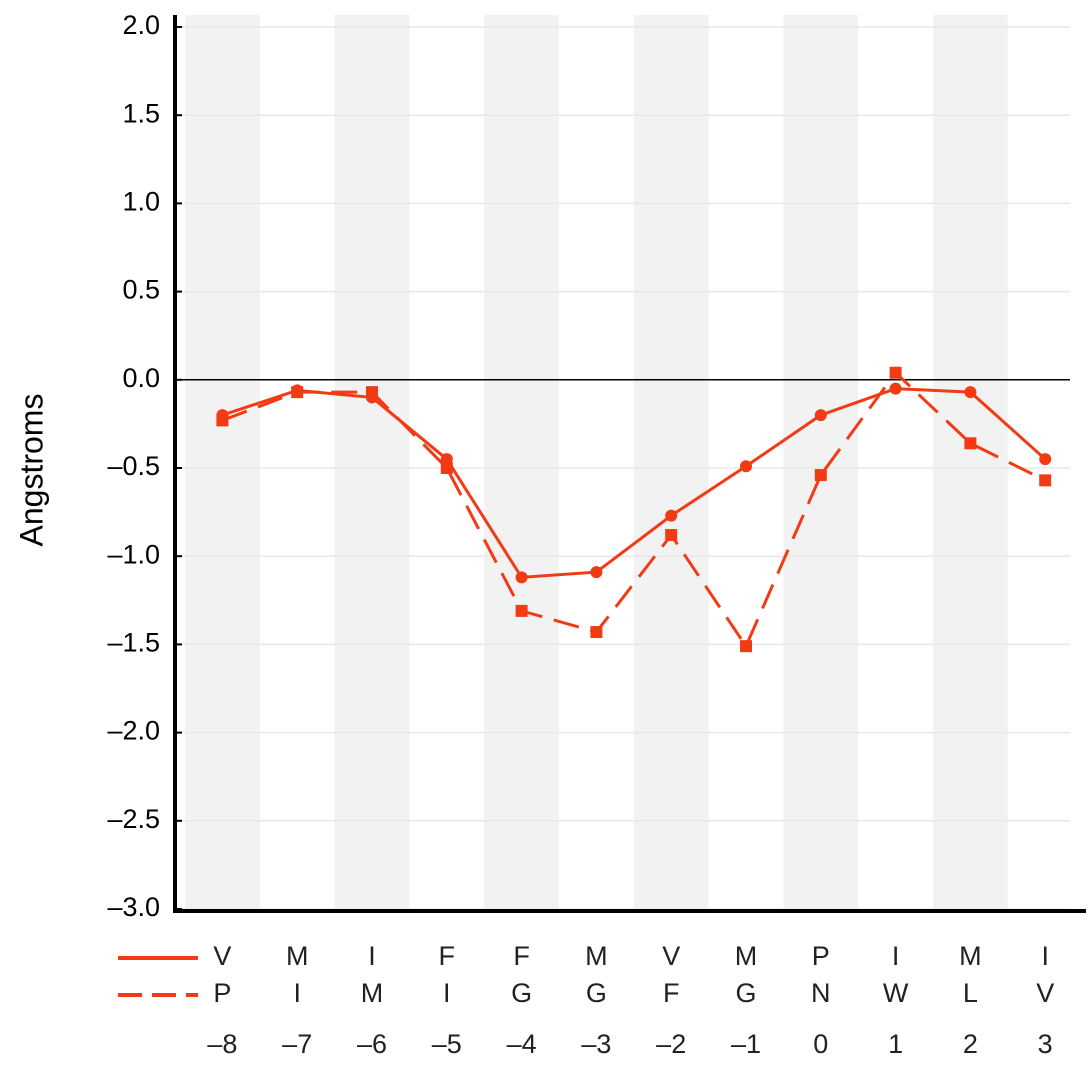  I want to click on x-tick-label: –3, so click(596, 1044).